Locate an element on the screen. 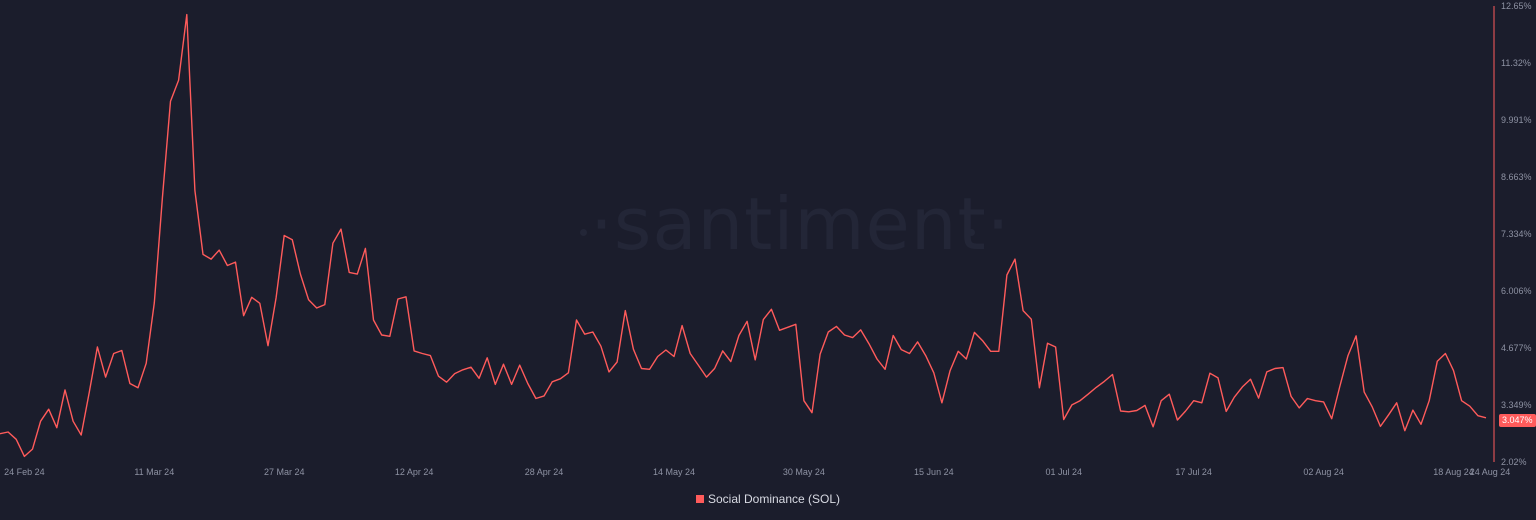  x-tick-label: 17 Jul 24 is located at coordinates (1193, 472).